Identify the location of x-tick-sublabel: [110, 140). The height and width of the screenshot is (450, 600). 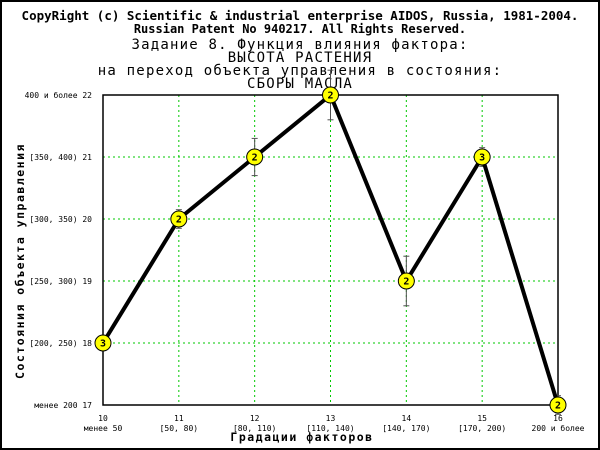
(330, 428).